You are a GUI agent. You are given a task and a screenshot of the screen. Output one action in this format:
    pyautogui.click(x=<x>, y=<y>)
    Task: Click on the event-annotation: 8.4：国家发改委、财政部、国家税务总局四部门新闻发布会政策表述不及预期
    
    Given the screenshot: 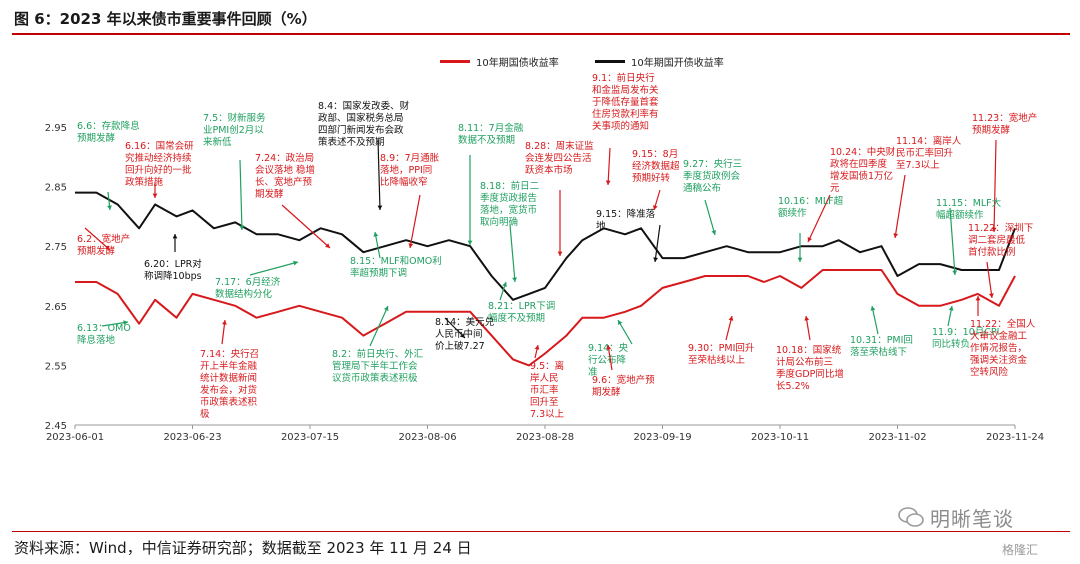 What is the action you would take?
    pyautogui.click(x=364, y=124)
    